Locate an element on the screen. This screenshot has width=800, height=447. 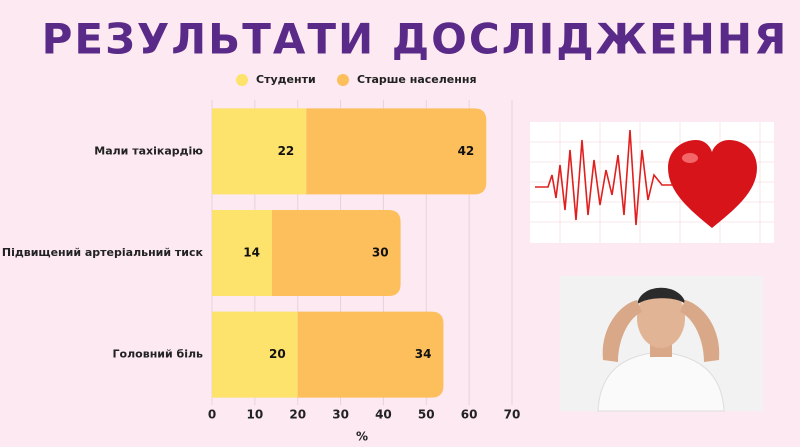
y-tick-label: Мали тахікардію is located at coordinates (148, 150).